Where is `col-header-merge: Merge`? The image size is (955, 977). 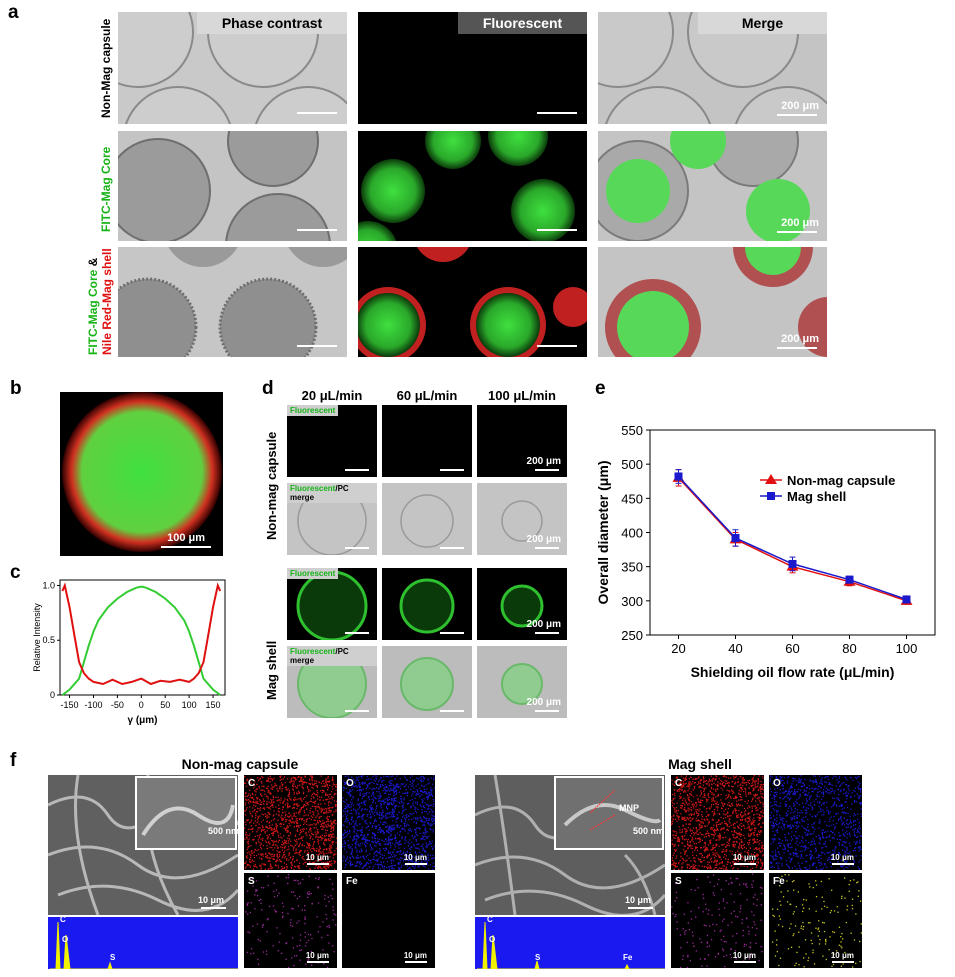
col-header-merge: Merge is located at coordinates (762, 23).